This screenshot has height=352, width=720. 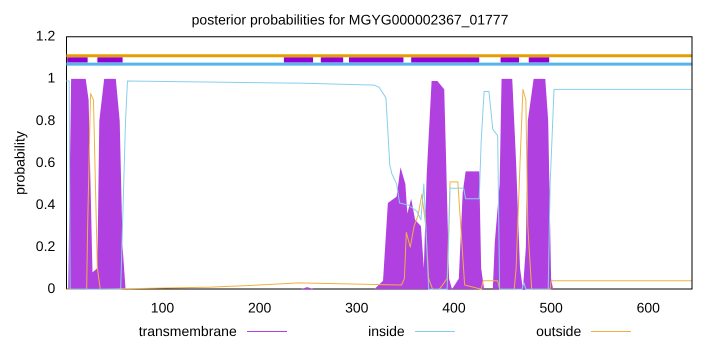 I want to click on y-tick-label: 0.8, so click(x=46, y=120).